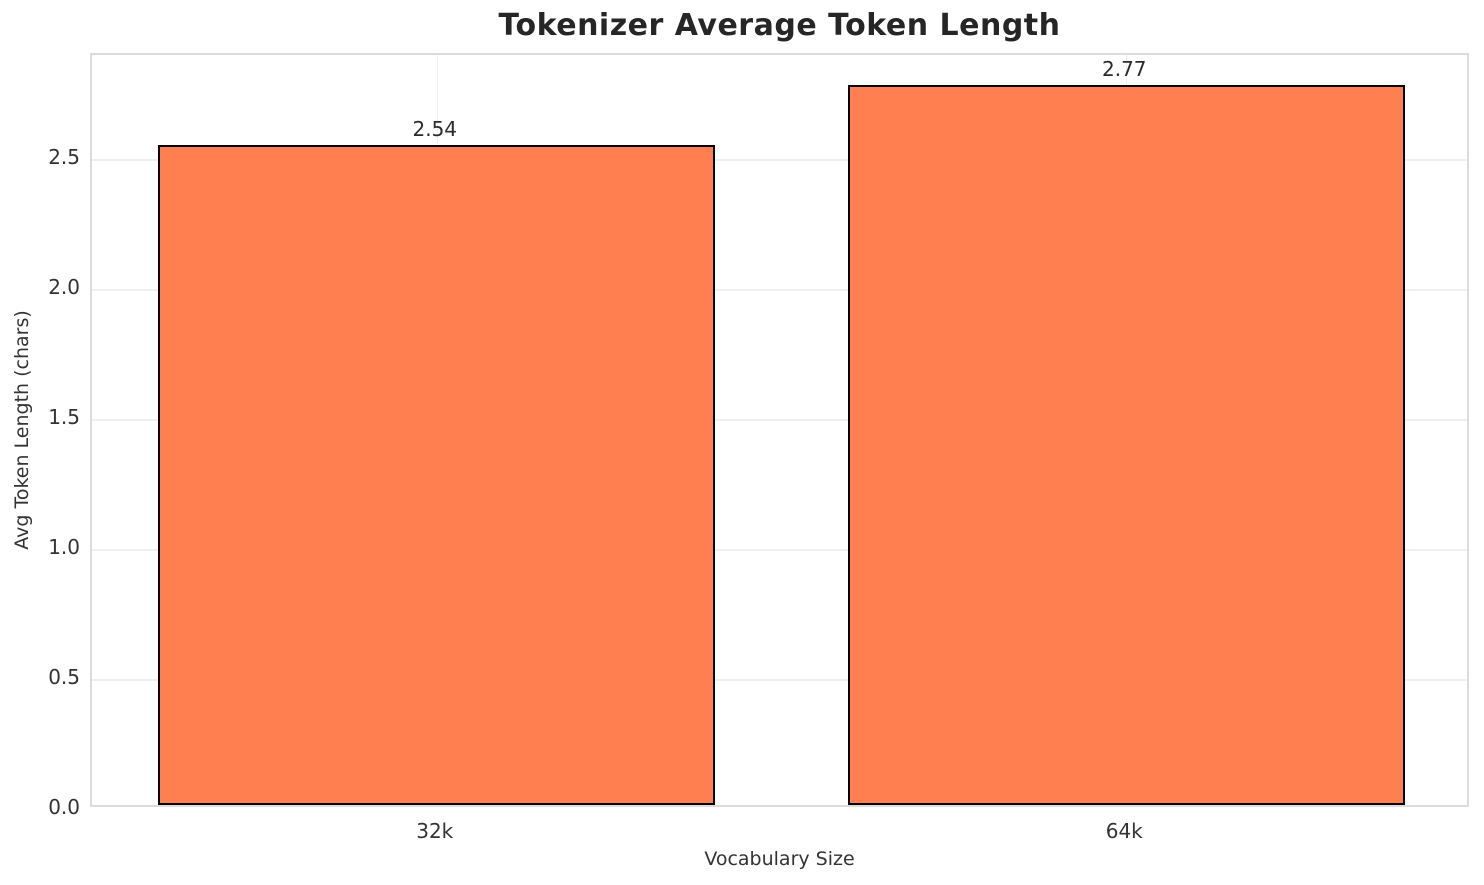 The image size is (1484, 885). I want to click on x-tick-label-32k: 32k, so click(435, 831).